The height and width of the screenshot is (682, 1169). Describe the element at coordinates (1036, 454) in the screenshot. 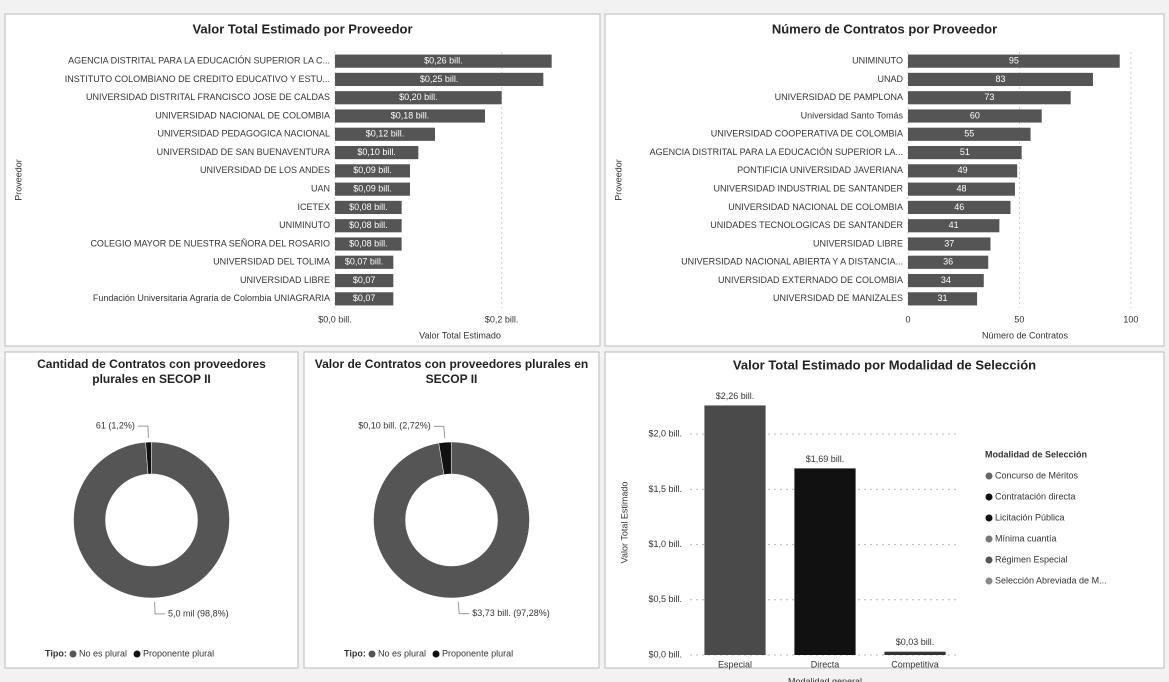

I see `legend-title: Modalidad de Selección` at that location.